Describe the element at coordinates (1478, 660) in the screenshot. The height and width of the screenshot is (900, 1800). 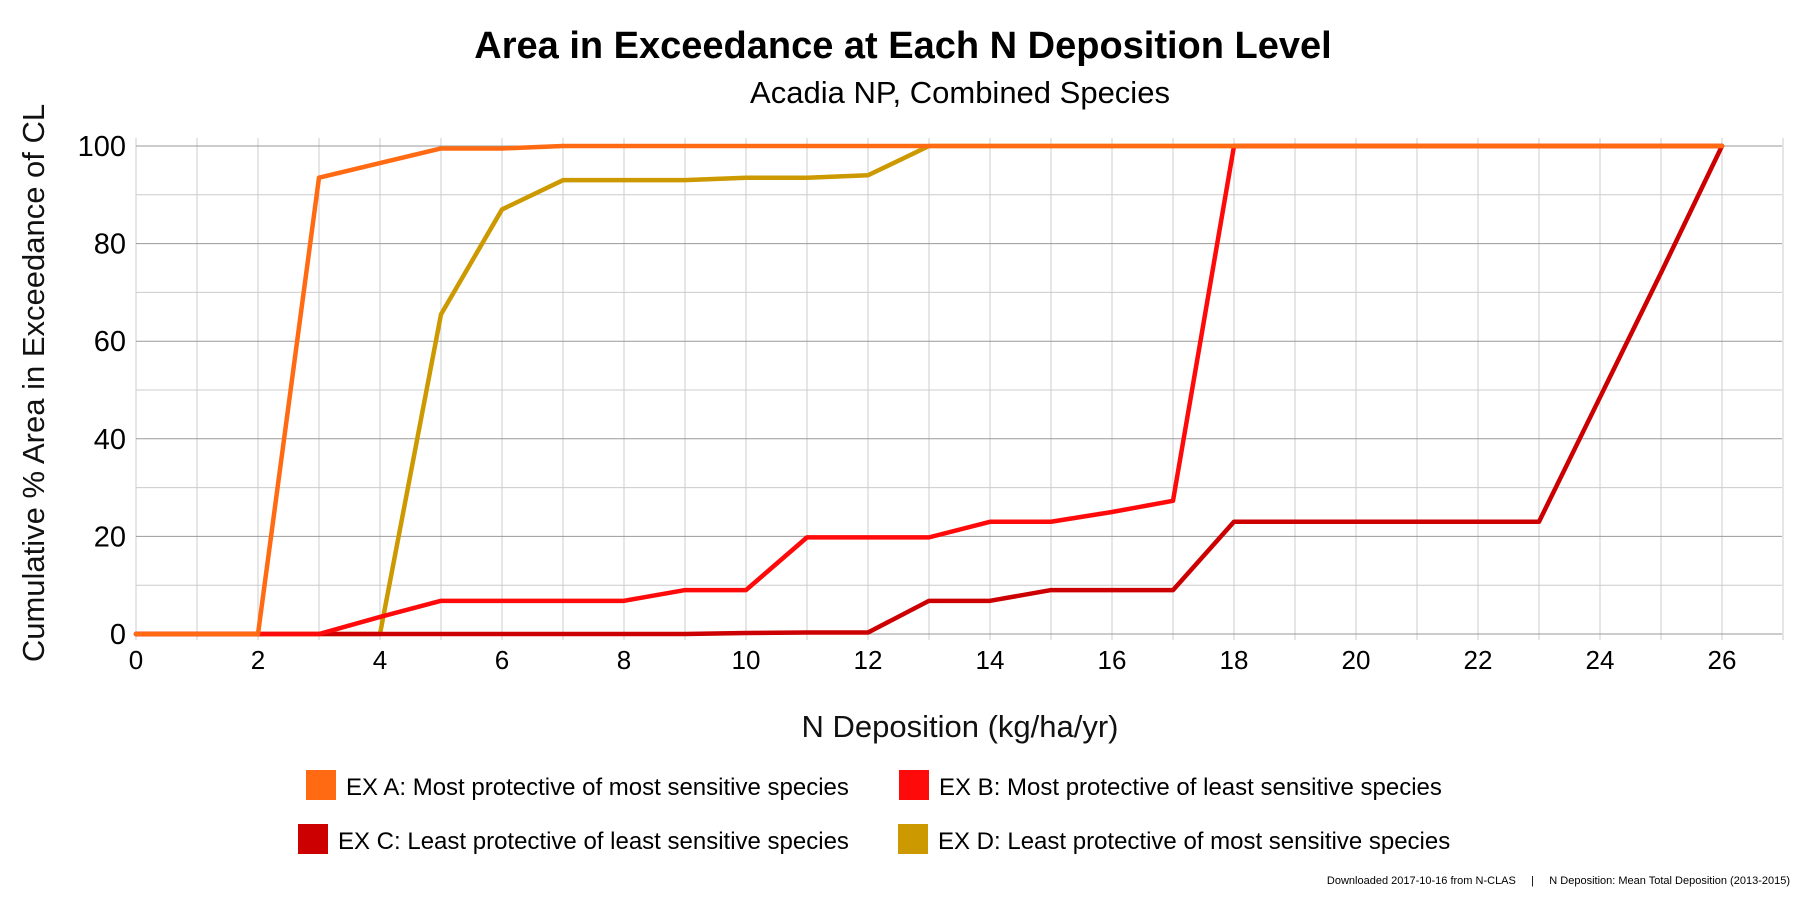
I see `x-tick-label: 22` at that location.